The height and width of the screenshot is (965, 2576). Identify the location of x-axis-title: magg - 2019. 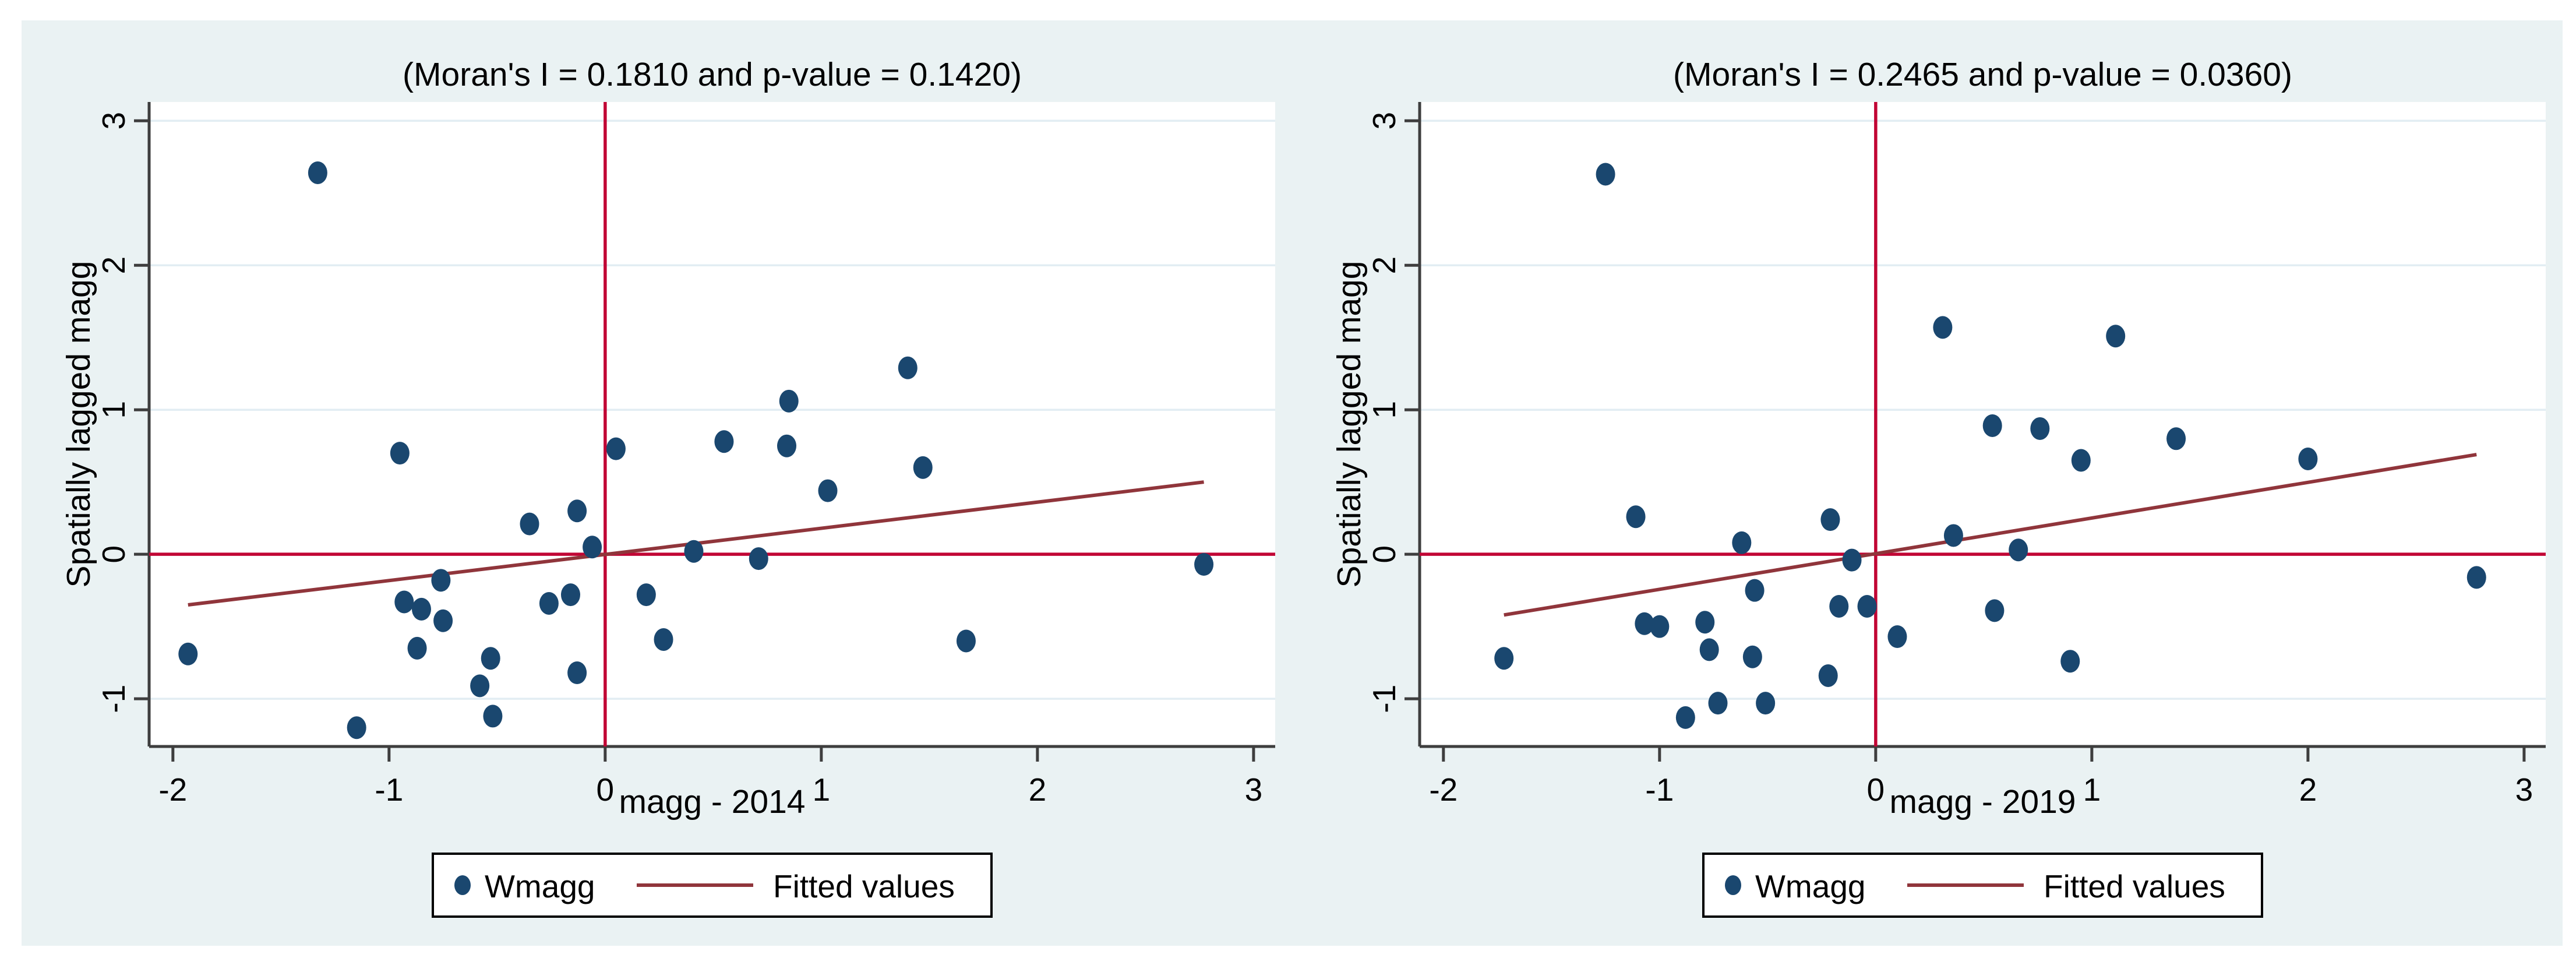
(1983, 802).